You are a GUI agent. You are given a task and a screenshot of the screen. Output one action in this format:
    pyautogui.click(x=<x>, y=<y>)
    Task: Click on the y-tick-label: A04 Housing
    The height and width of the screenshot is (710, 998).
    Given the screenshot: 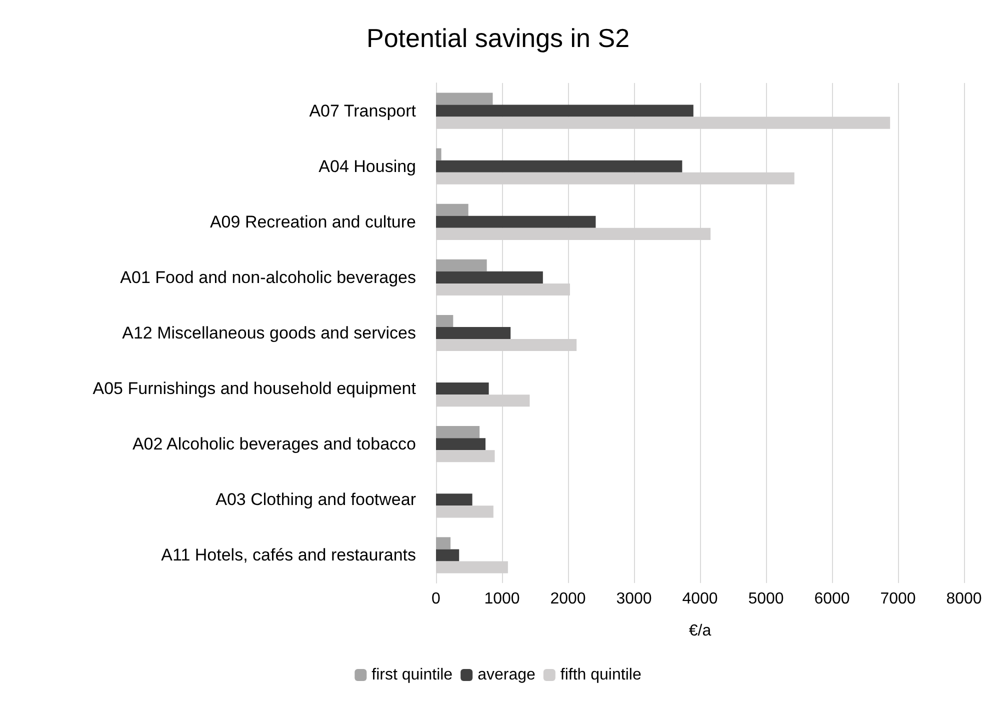 What is the action you would take?
    pyautogui.click(x=367, y=166)
    